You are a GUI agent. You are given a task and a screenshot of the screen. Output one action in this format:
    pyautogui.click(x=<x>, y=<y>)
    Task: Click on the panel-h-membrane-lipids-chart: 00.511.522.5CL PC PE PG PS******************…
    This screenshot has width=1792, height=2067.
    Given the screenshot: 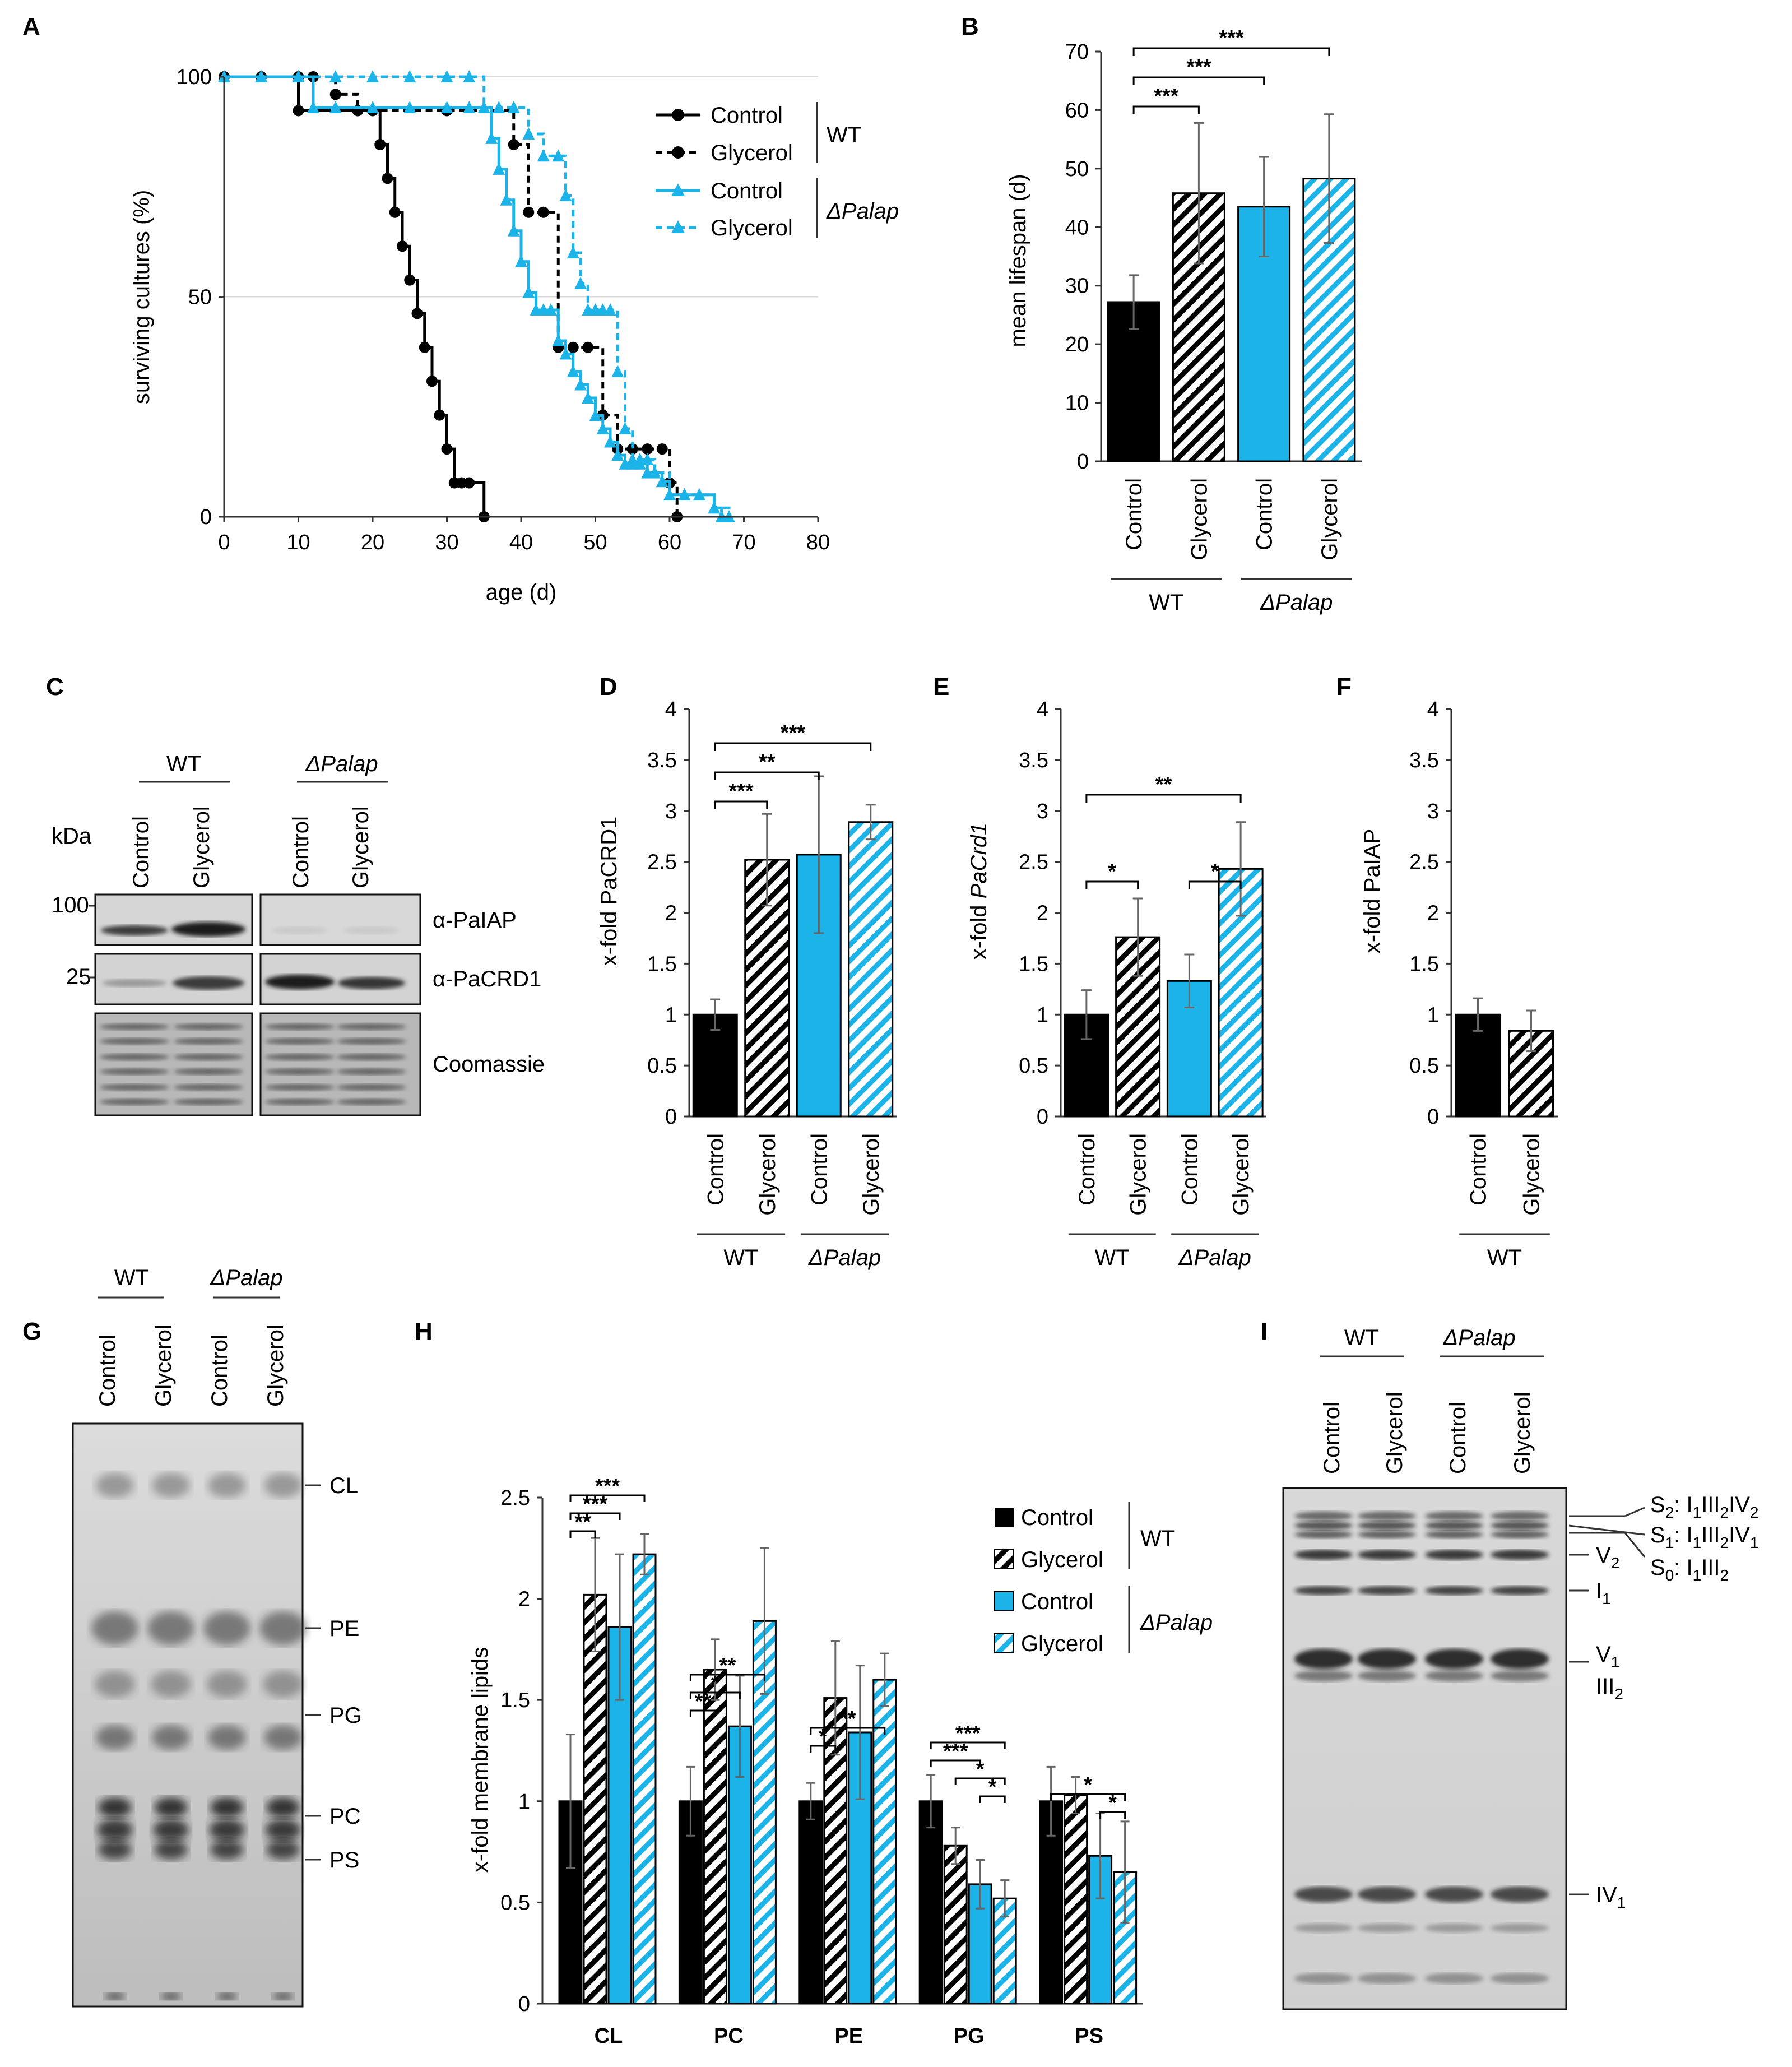 What is the action you would take?
    pyautogui.click(x=840, y=1761)
    